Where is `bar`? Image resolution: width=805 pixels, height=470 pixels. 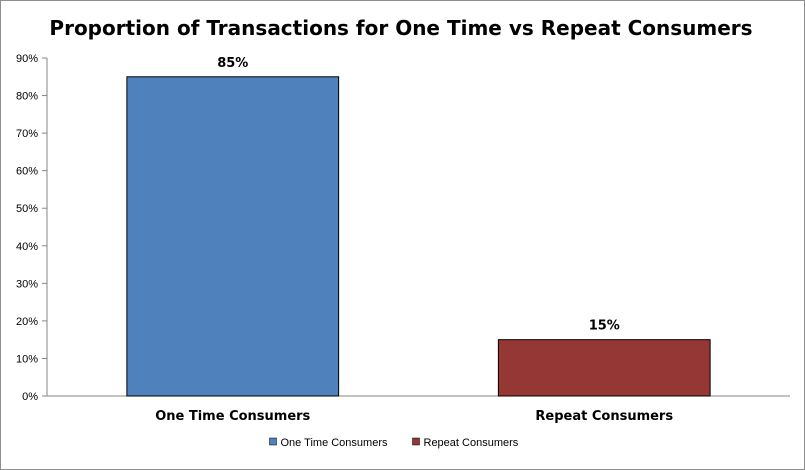 bar is located at coordinates (604, 368).